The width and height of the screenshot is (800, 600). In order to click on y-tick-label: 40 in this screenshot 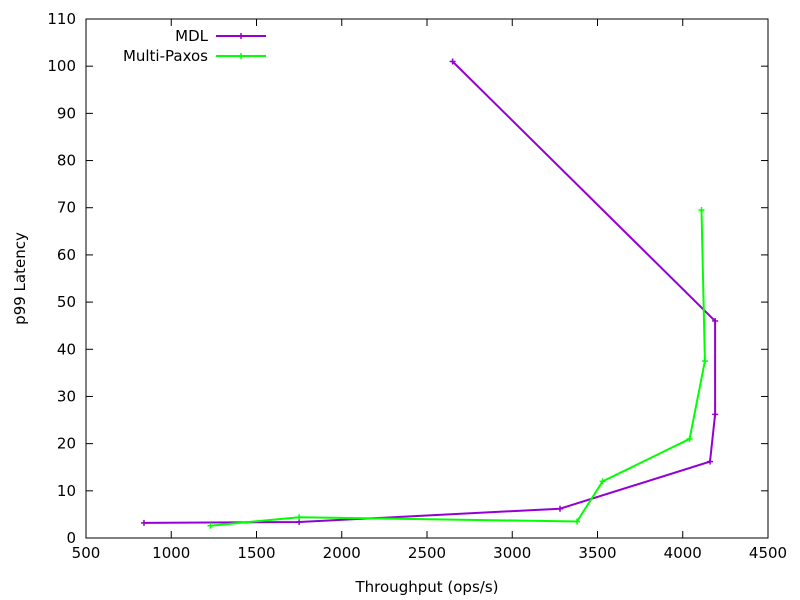, I will do `click(66, 349)`.